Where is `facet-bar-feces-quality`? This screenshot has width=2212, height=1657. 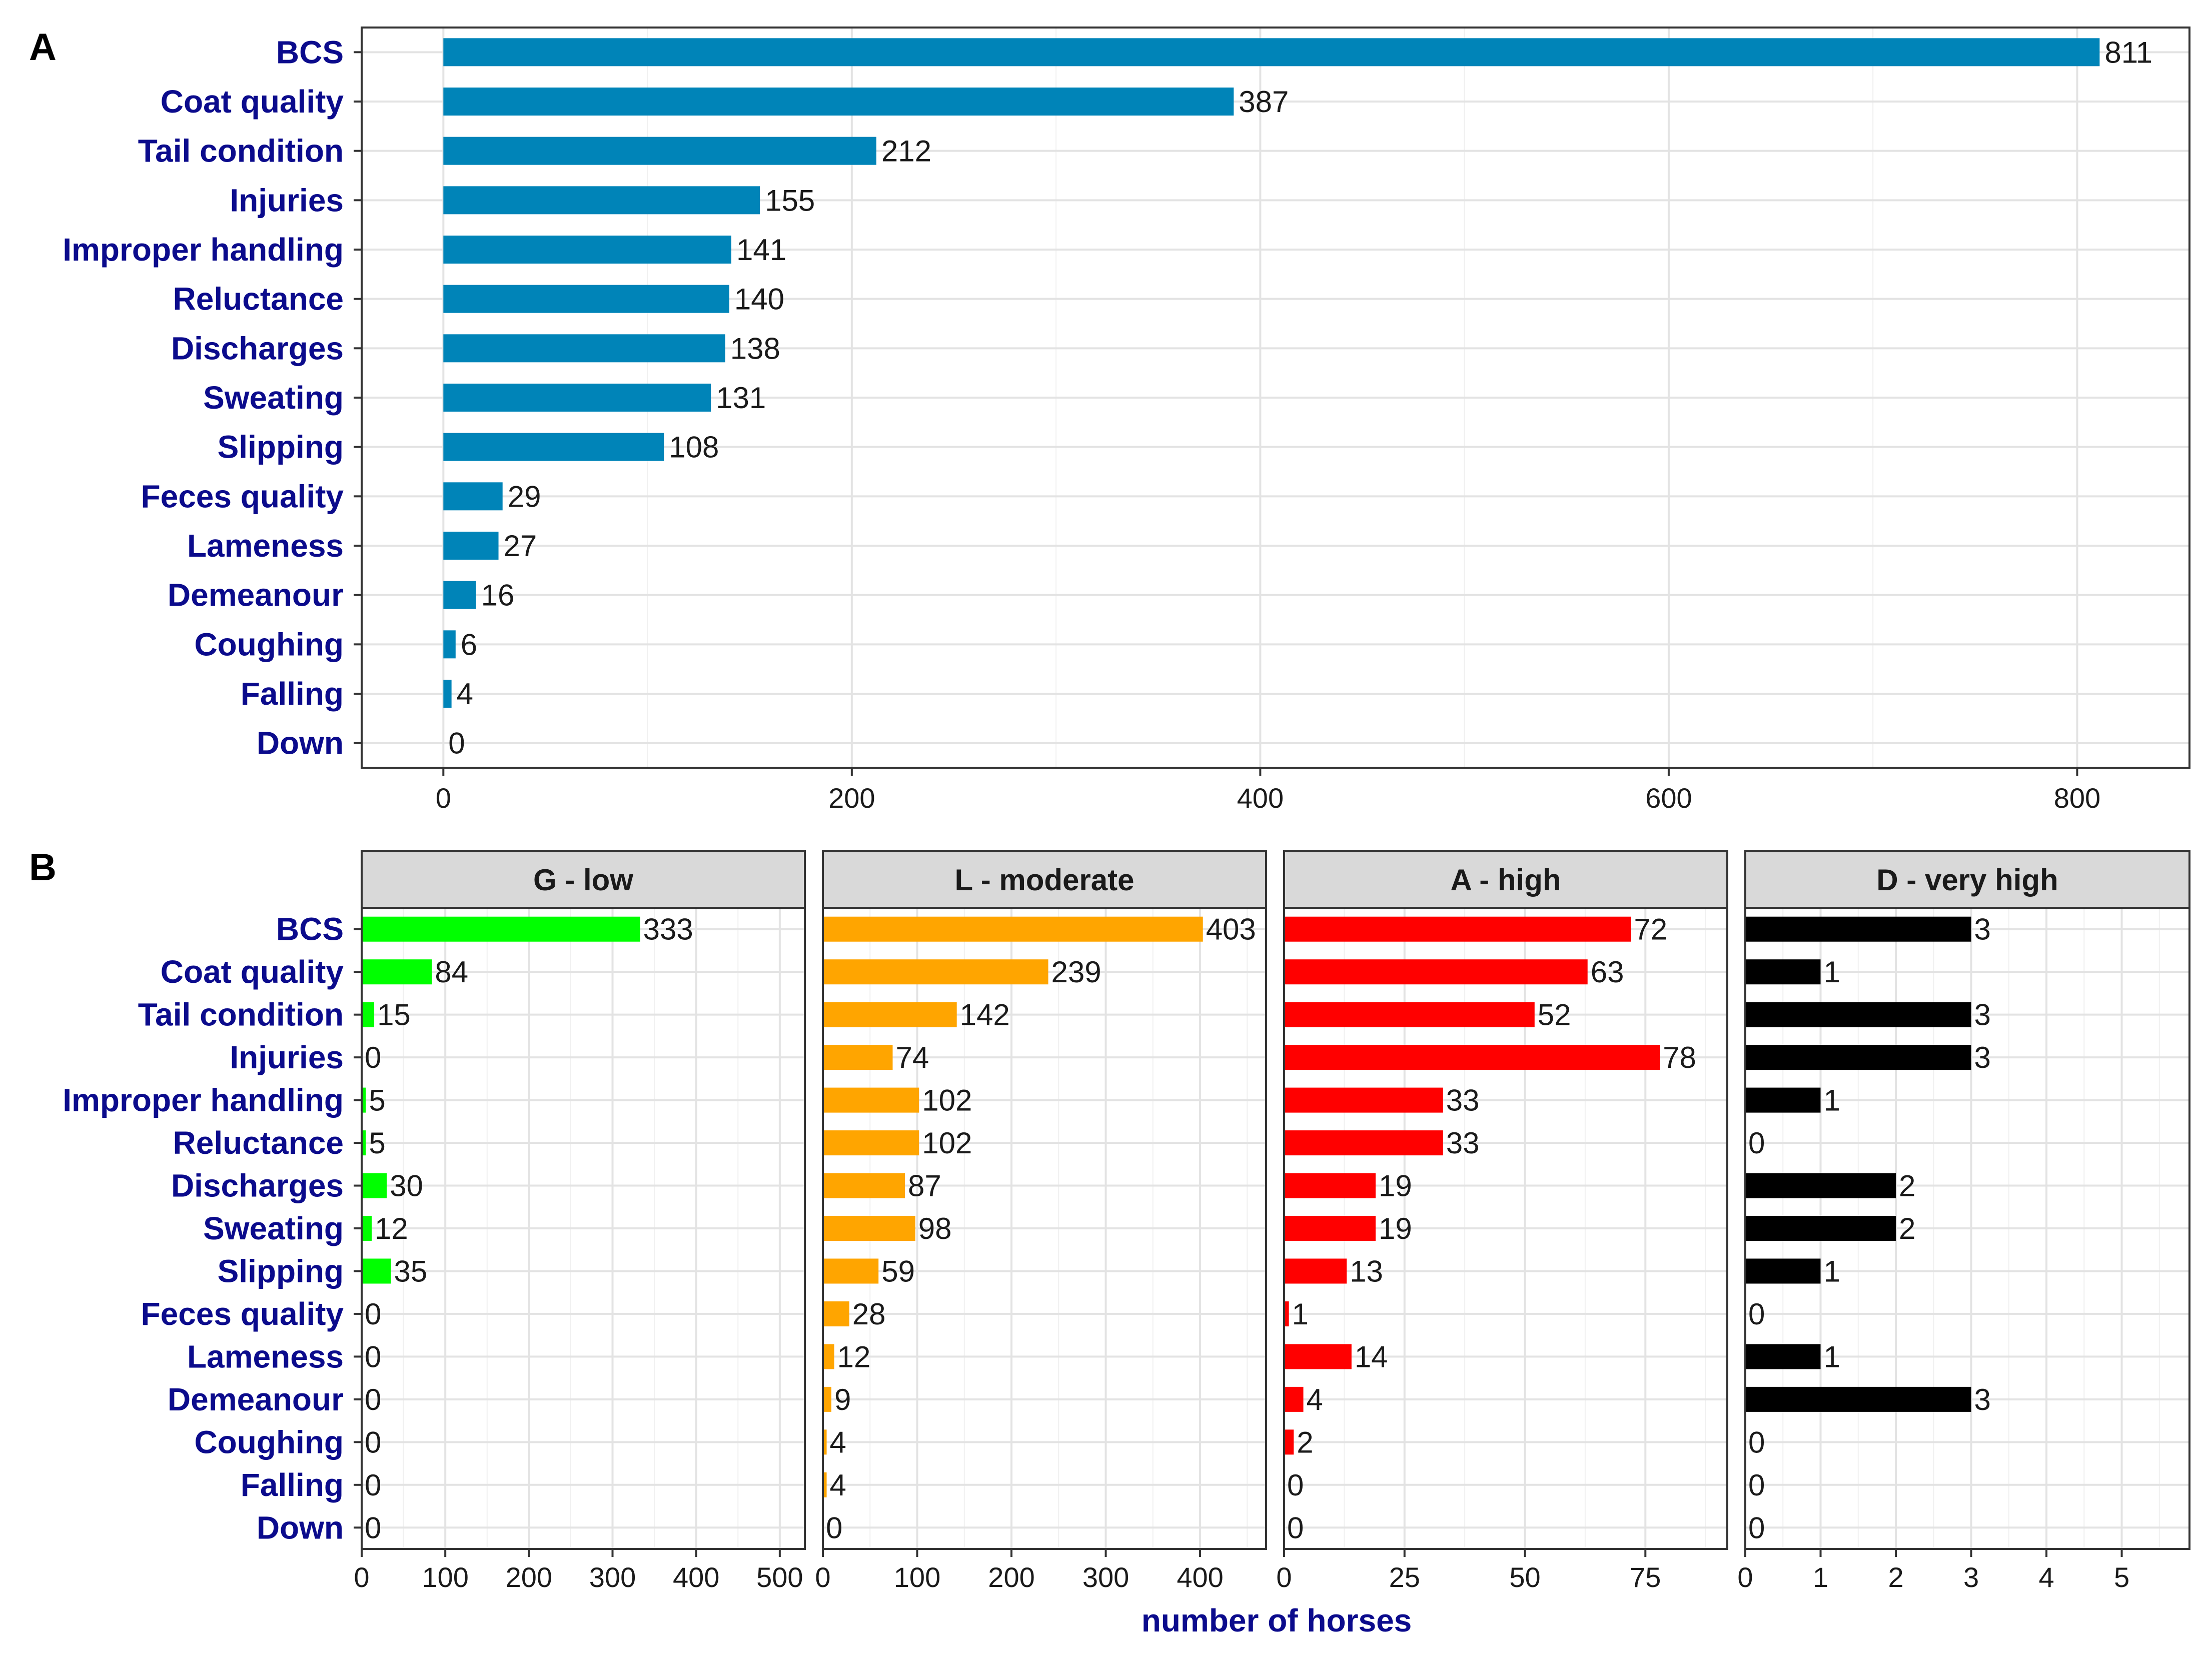 facet-bar-feces-quality is located at coordinates (1287, 1314).